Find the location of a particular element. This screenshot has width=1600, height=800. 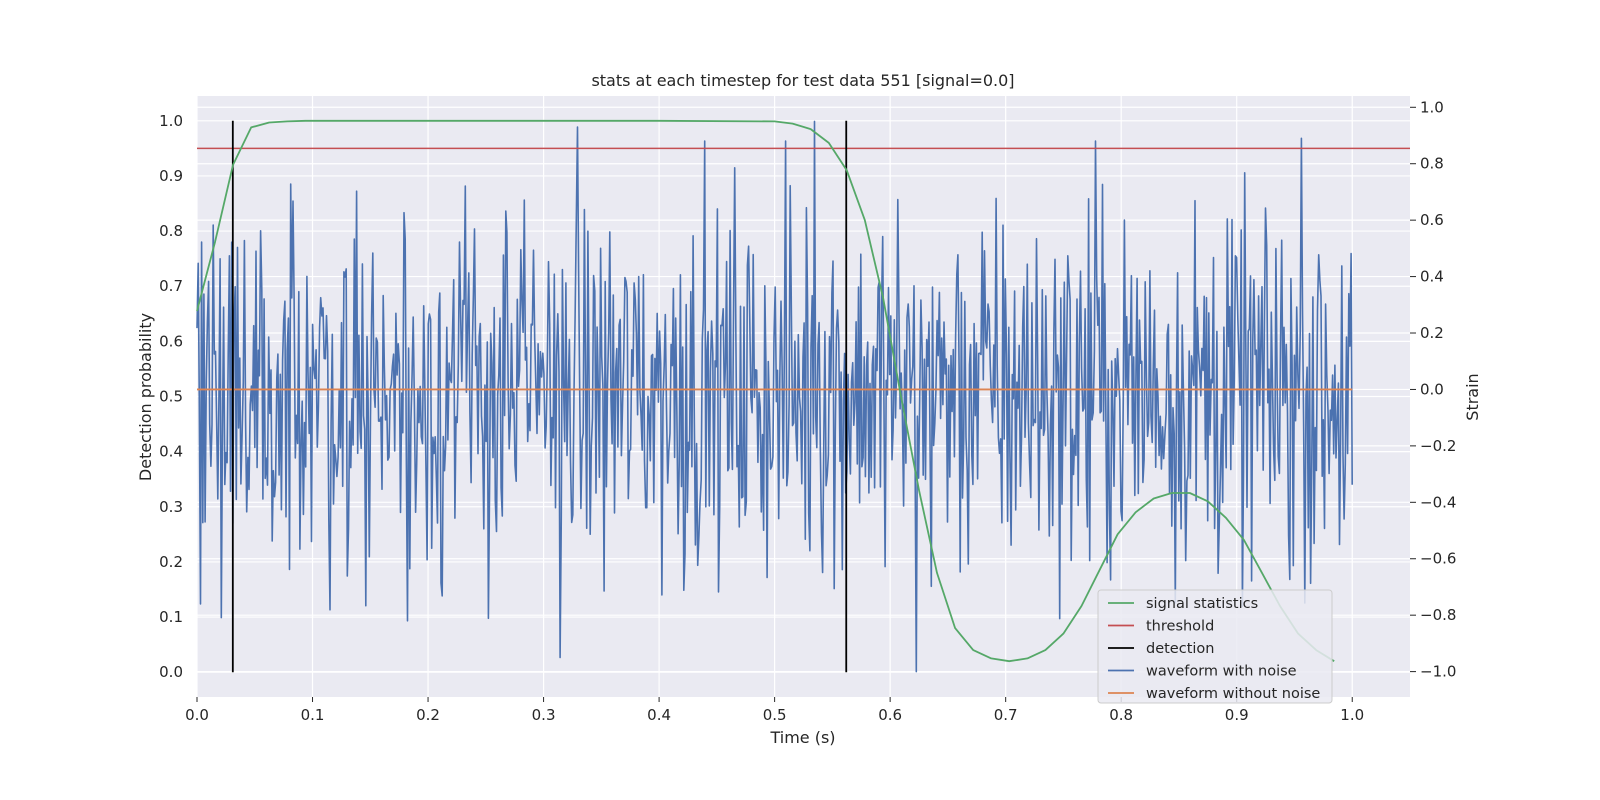

x-tick-label: 0.0 is located at coordinates (197, 715).